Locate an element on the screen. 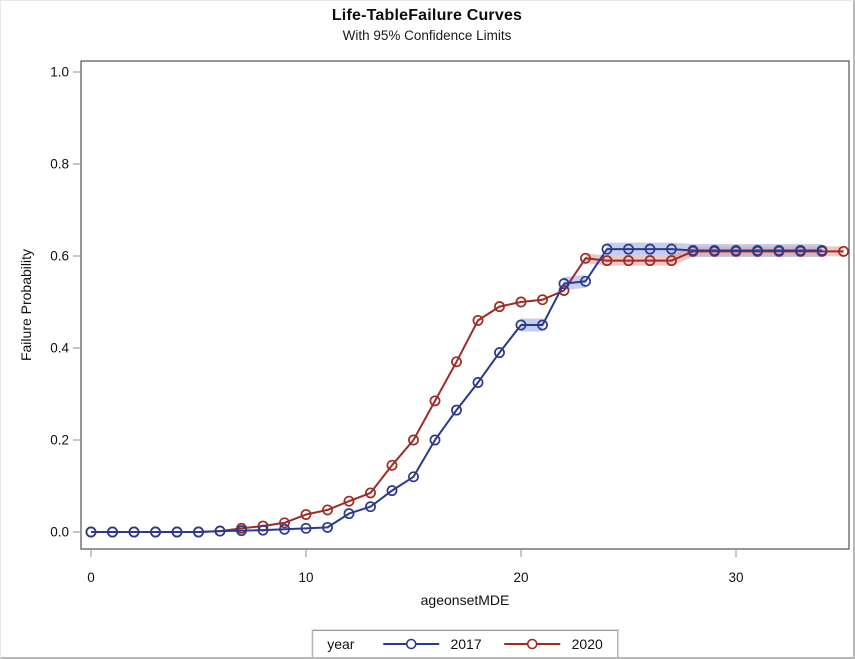 The image size is (855, 659). legend-item-2017: 2017 is located at coordinates (432, 644).